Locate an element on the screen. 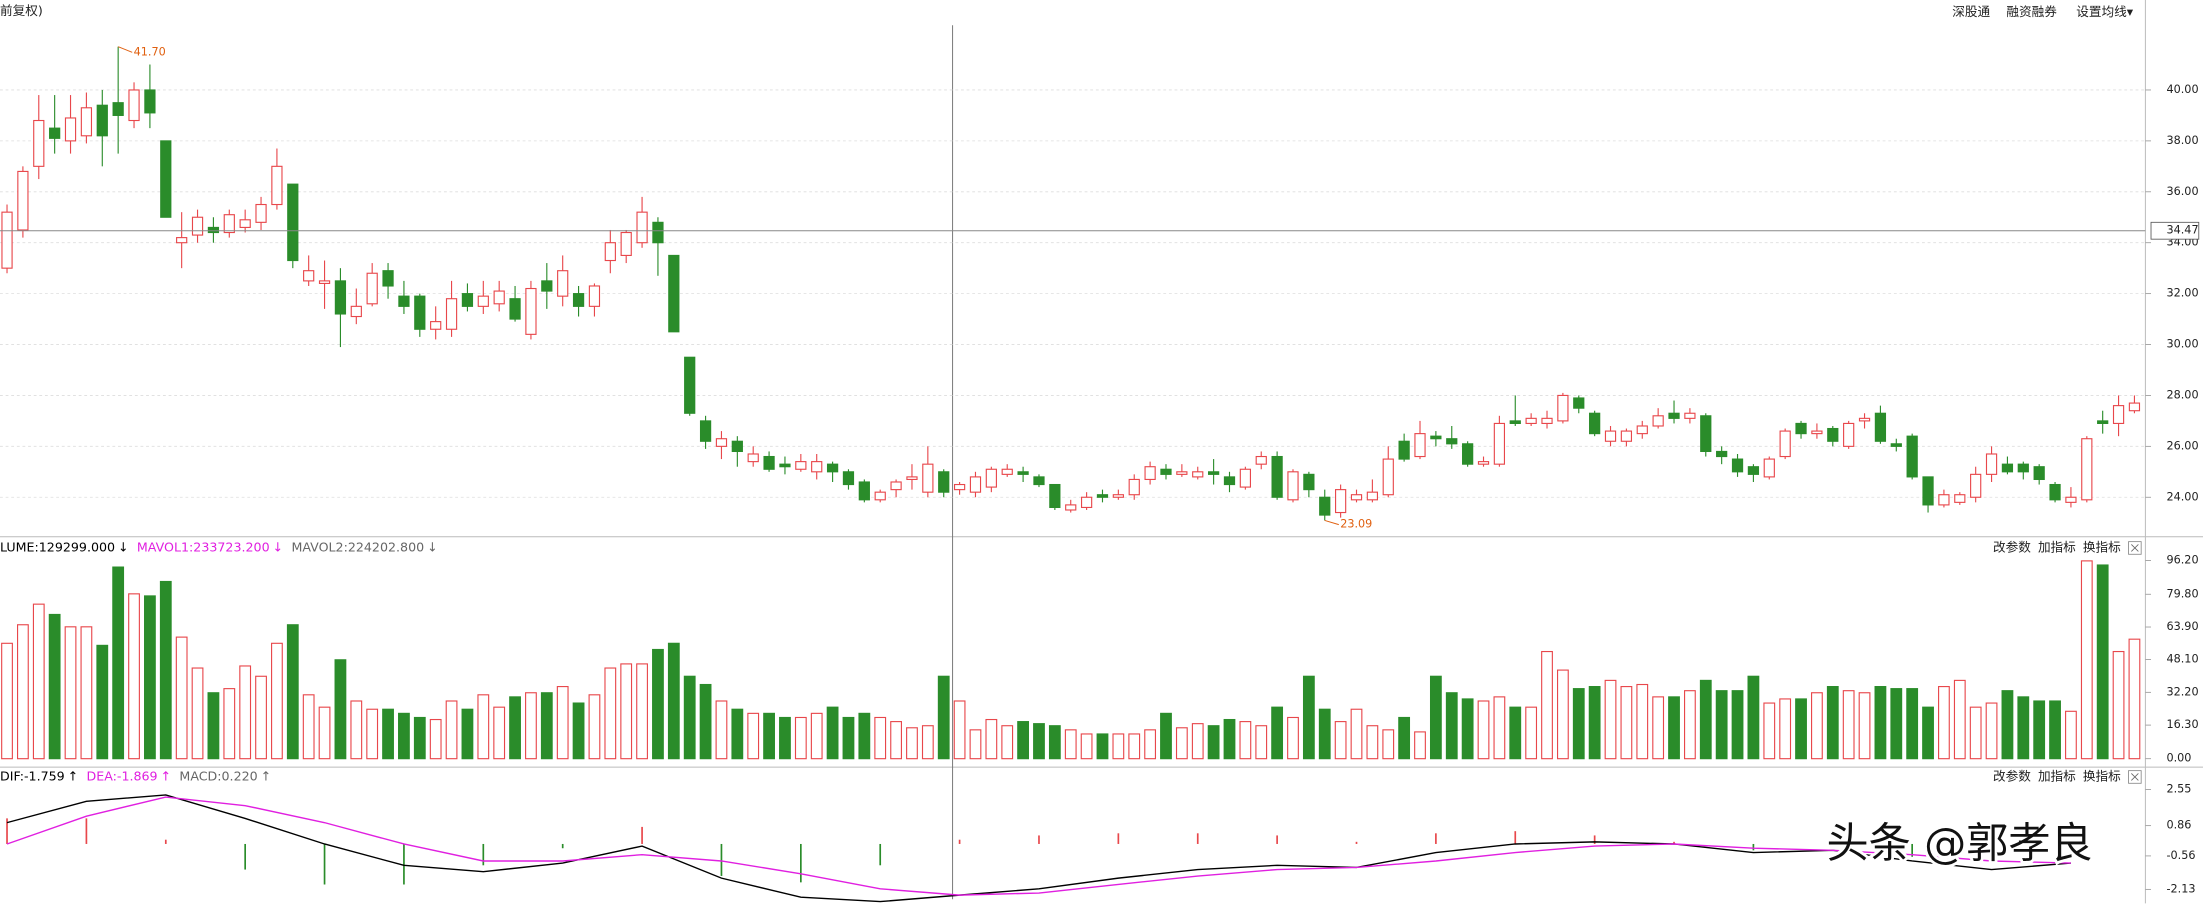 The width and height of the screenshot is (2203, 904). y-tick-label: 38.00 is located at coordinates (2182, 140).